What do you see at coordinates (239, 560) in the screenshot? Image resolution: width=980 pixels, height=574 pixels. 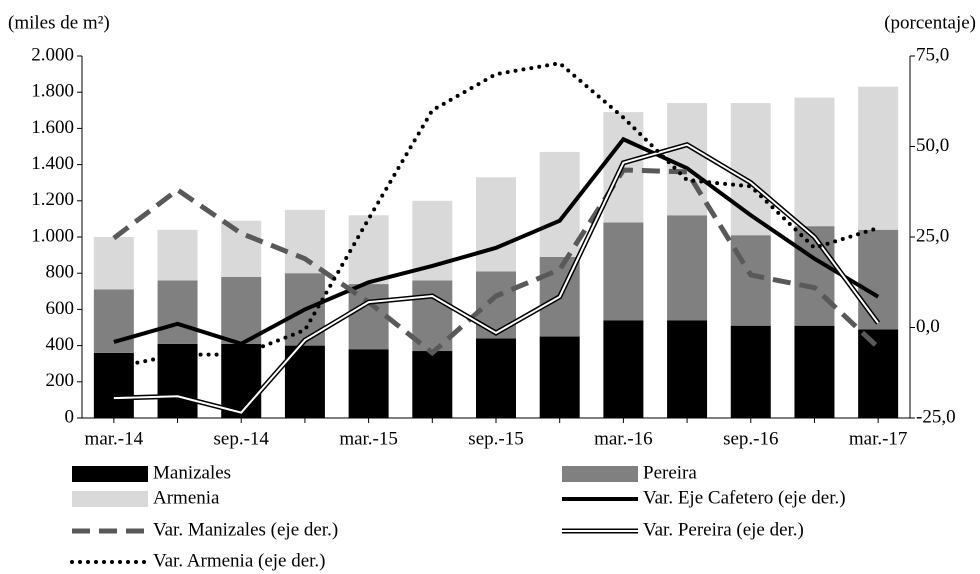 I see `legend-label: Var. Armenia (eje der.)` at bounding box center [239, 560].